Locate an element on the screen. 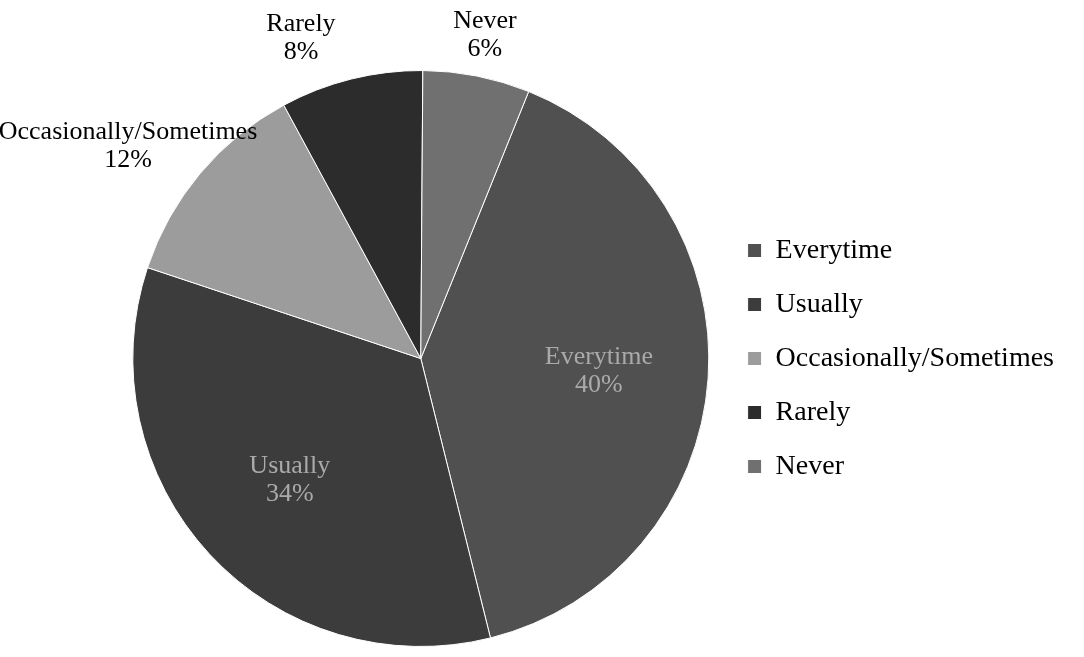 This screenshot has width=1084, height=657. data-label: 34% is located at coordinates (289, 492).